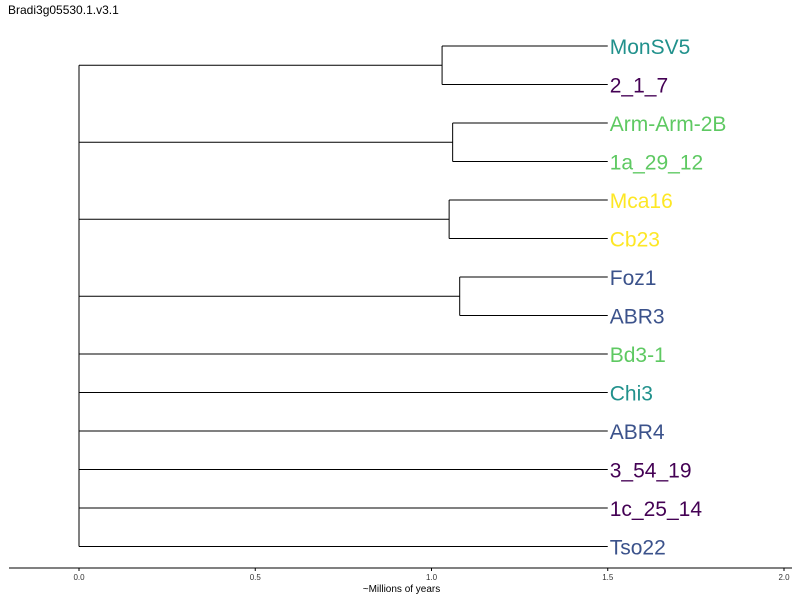 The width and height of the screenshot is (800, 600). I want to click on page-title: Bradi3g05530.1.v3.1, so click(63, 10).